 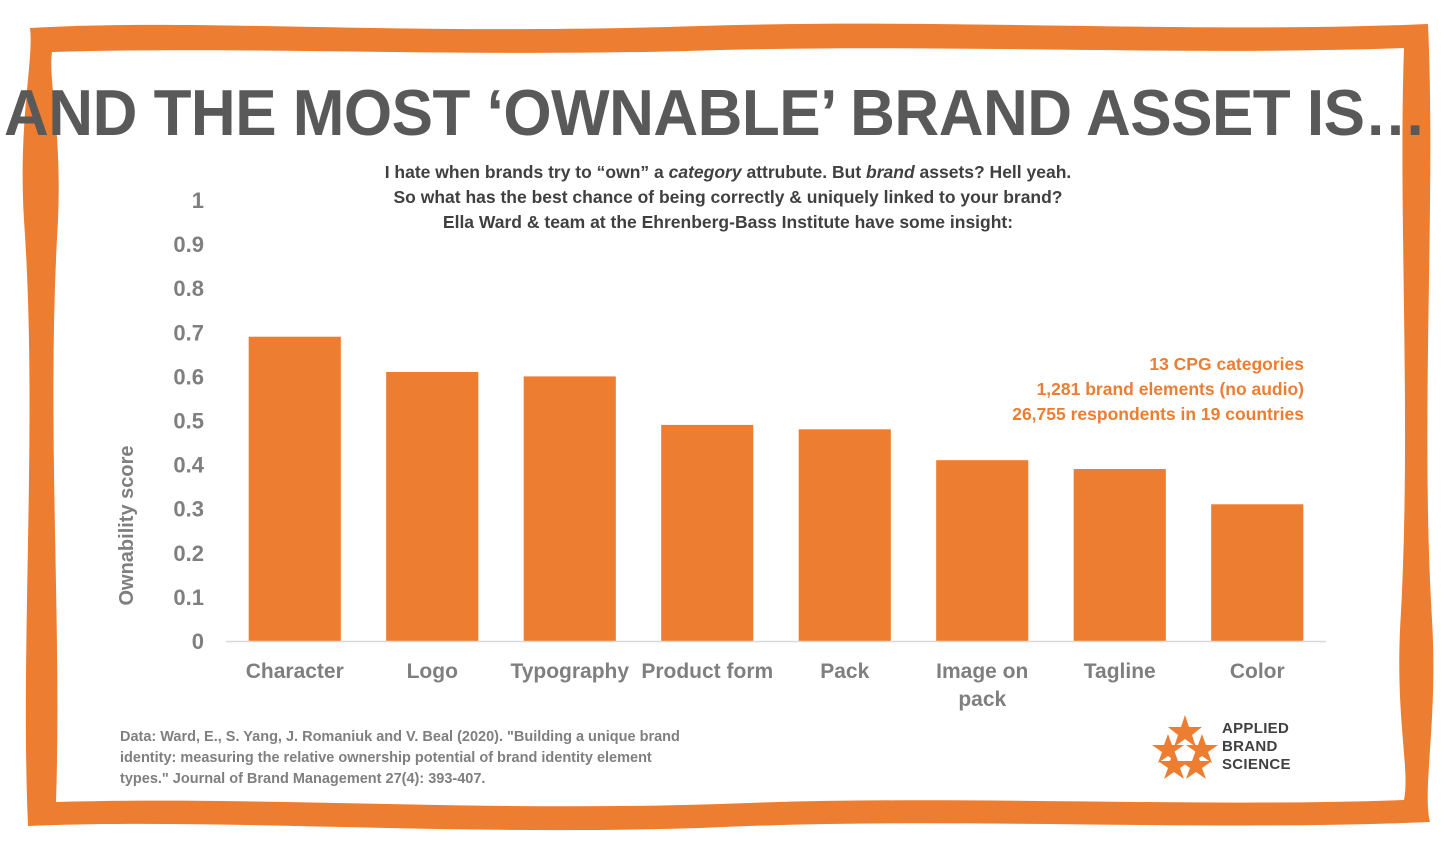 I want to click on note-categories: 13 CPG categories, so click(x=1226, y=364).